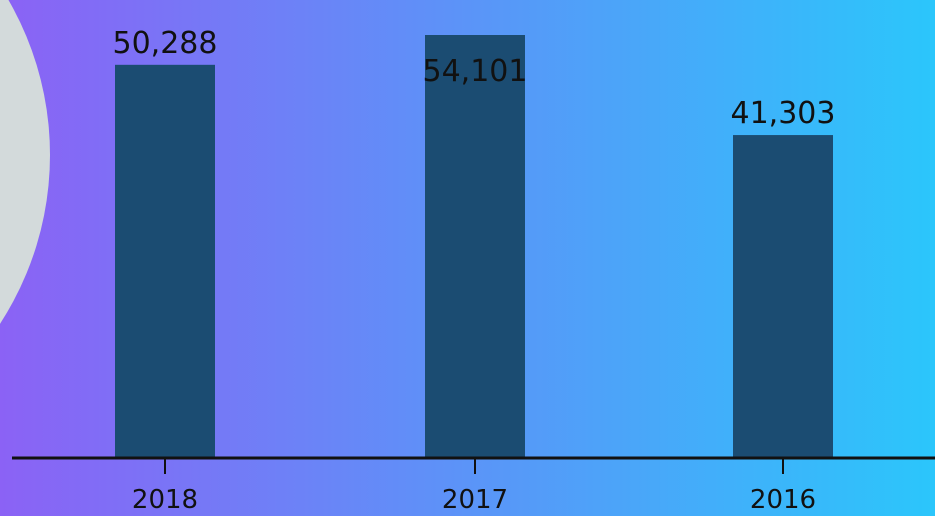 The height and width of the screenshot is (516, 935). Describe the element at coordinates (474, 466) in the screenshot. I see `ticks-layer` at that location.